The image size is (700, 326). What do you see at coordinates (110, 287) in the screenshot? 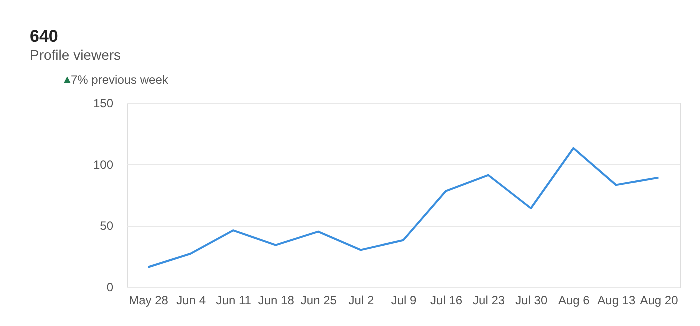
I see `y-tick-label: 0` at bounding box center [110, 287].